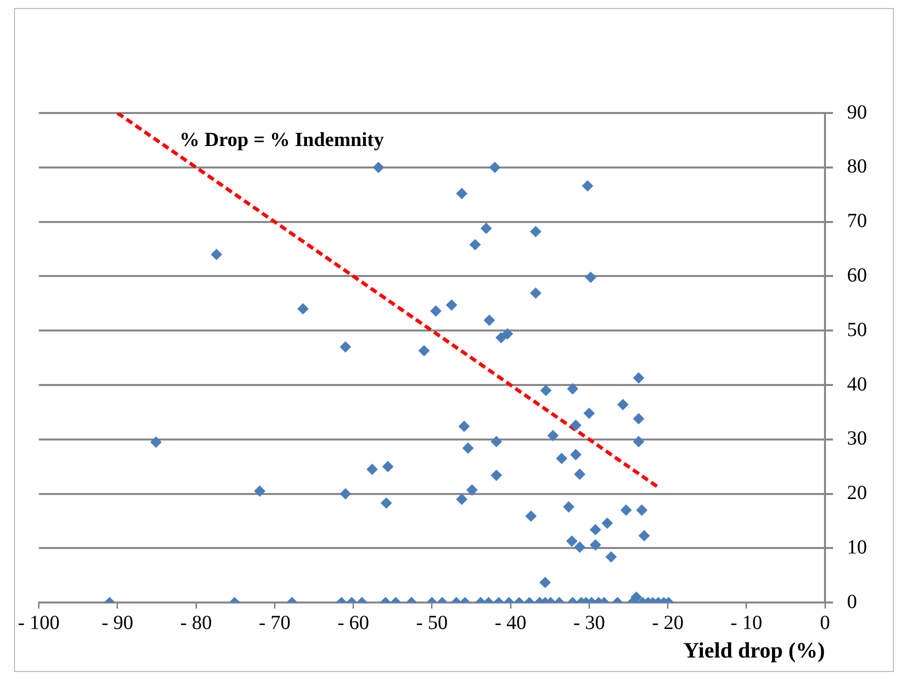 This screenshot has width=903, height=684. Describe the element at coordinates (857, 112) in the screenshot. I see `y-tick-label: 90` at that location.